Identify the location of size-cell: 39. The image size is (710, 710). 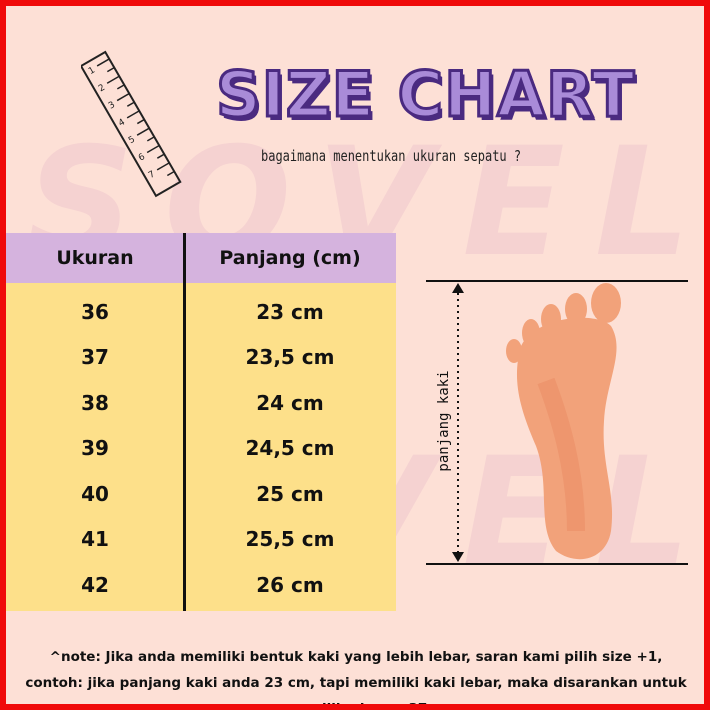
(95, 448).